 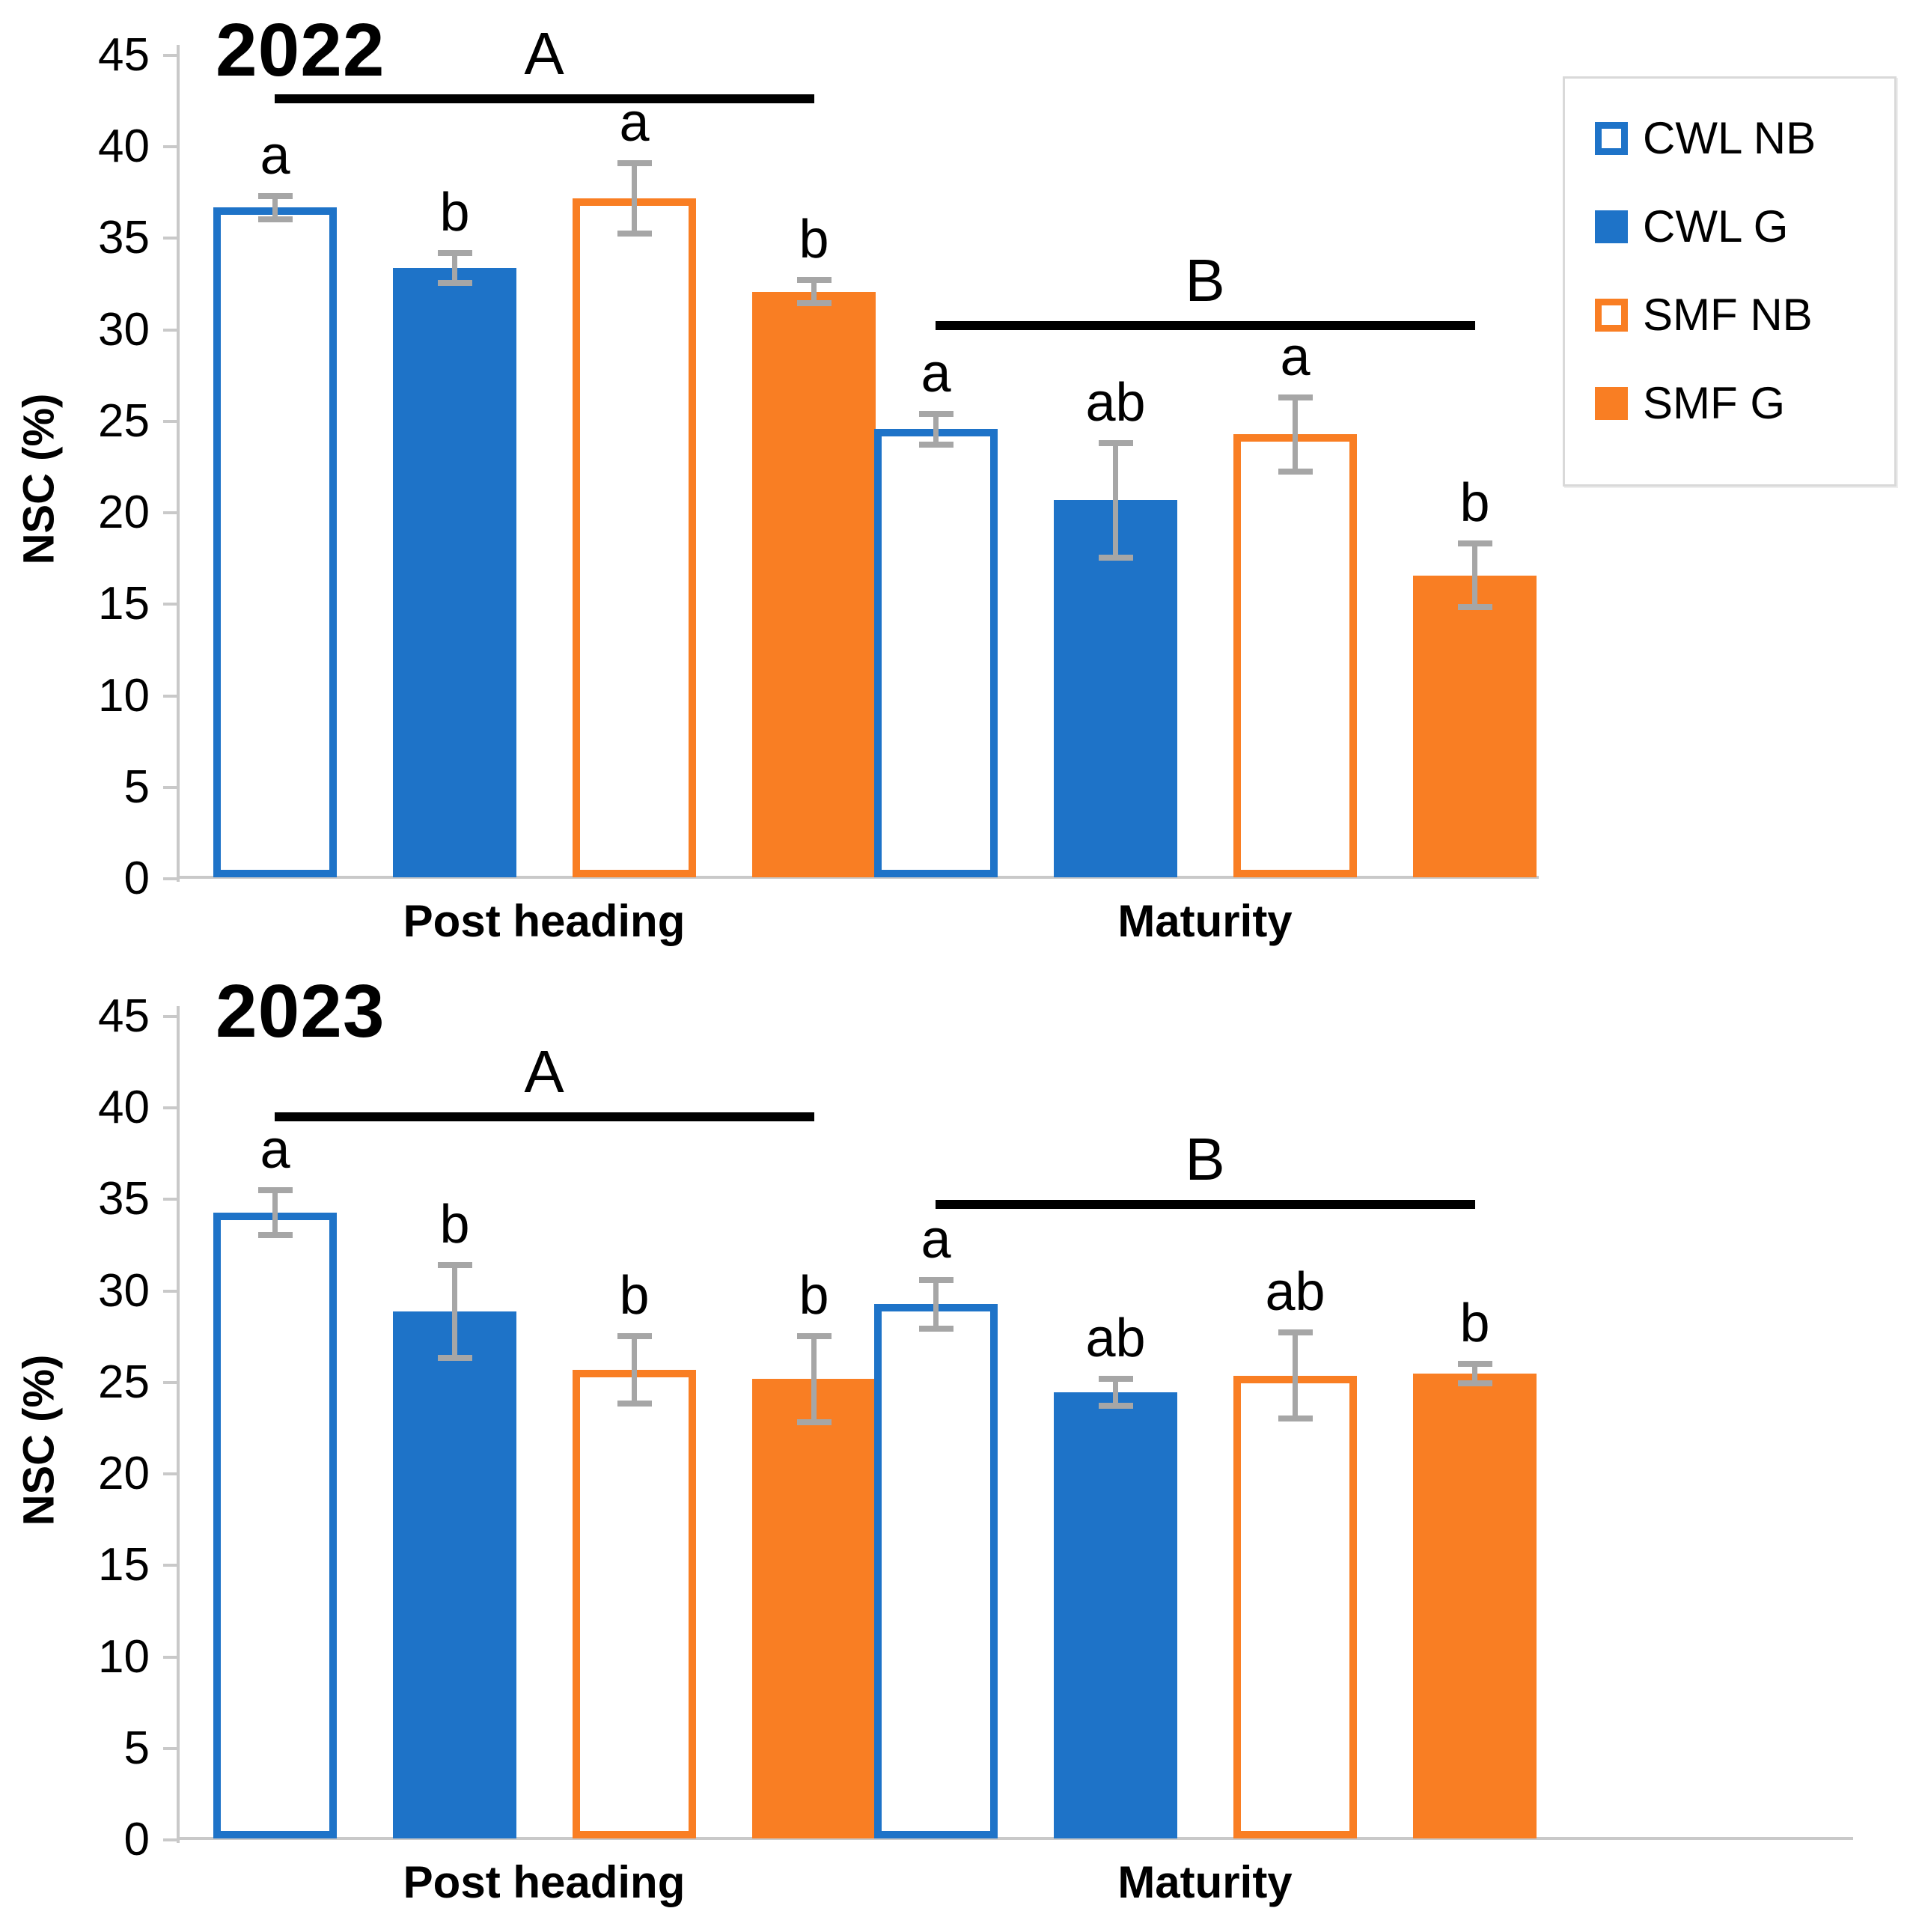 What do you see at coordinates (124, 55) in the screenshot?
I see `y-tick-label: 45` at bounding box center [124, 55].